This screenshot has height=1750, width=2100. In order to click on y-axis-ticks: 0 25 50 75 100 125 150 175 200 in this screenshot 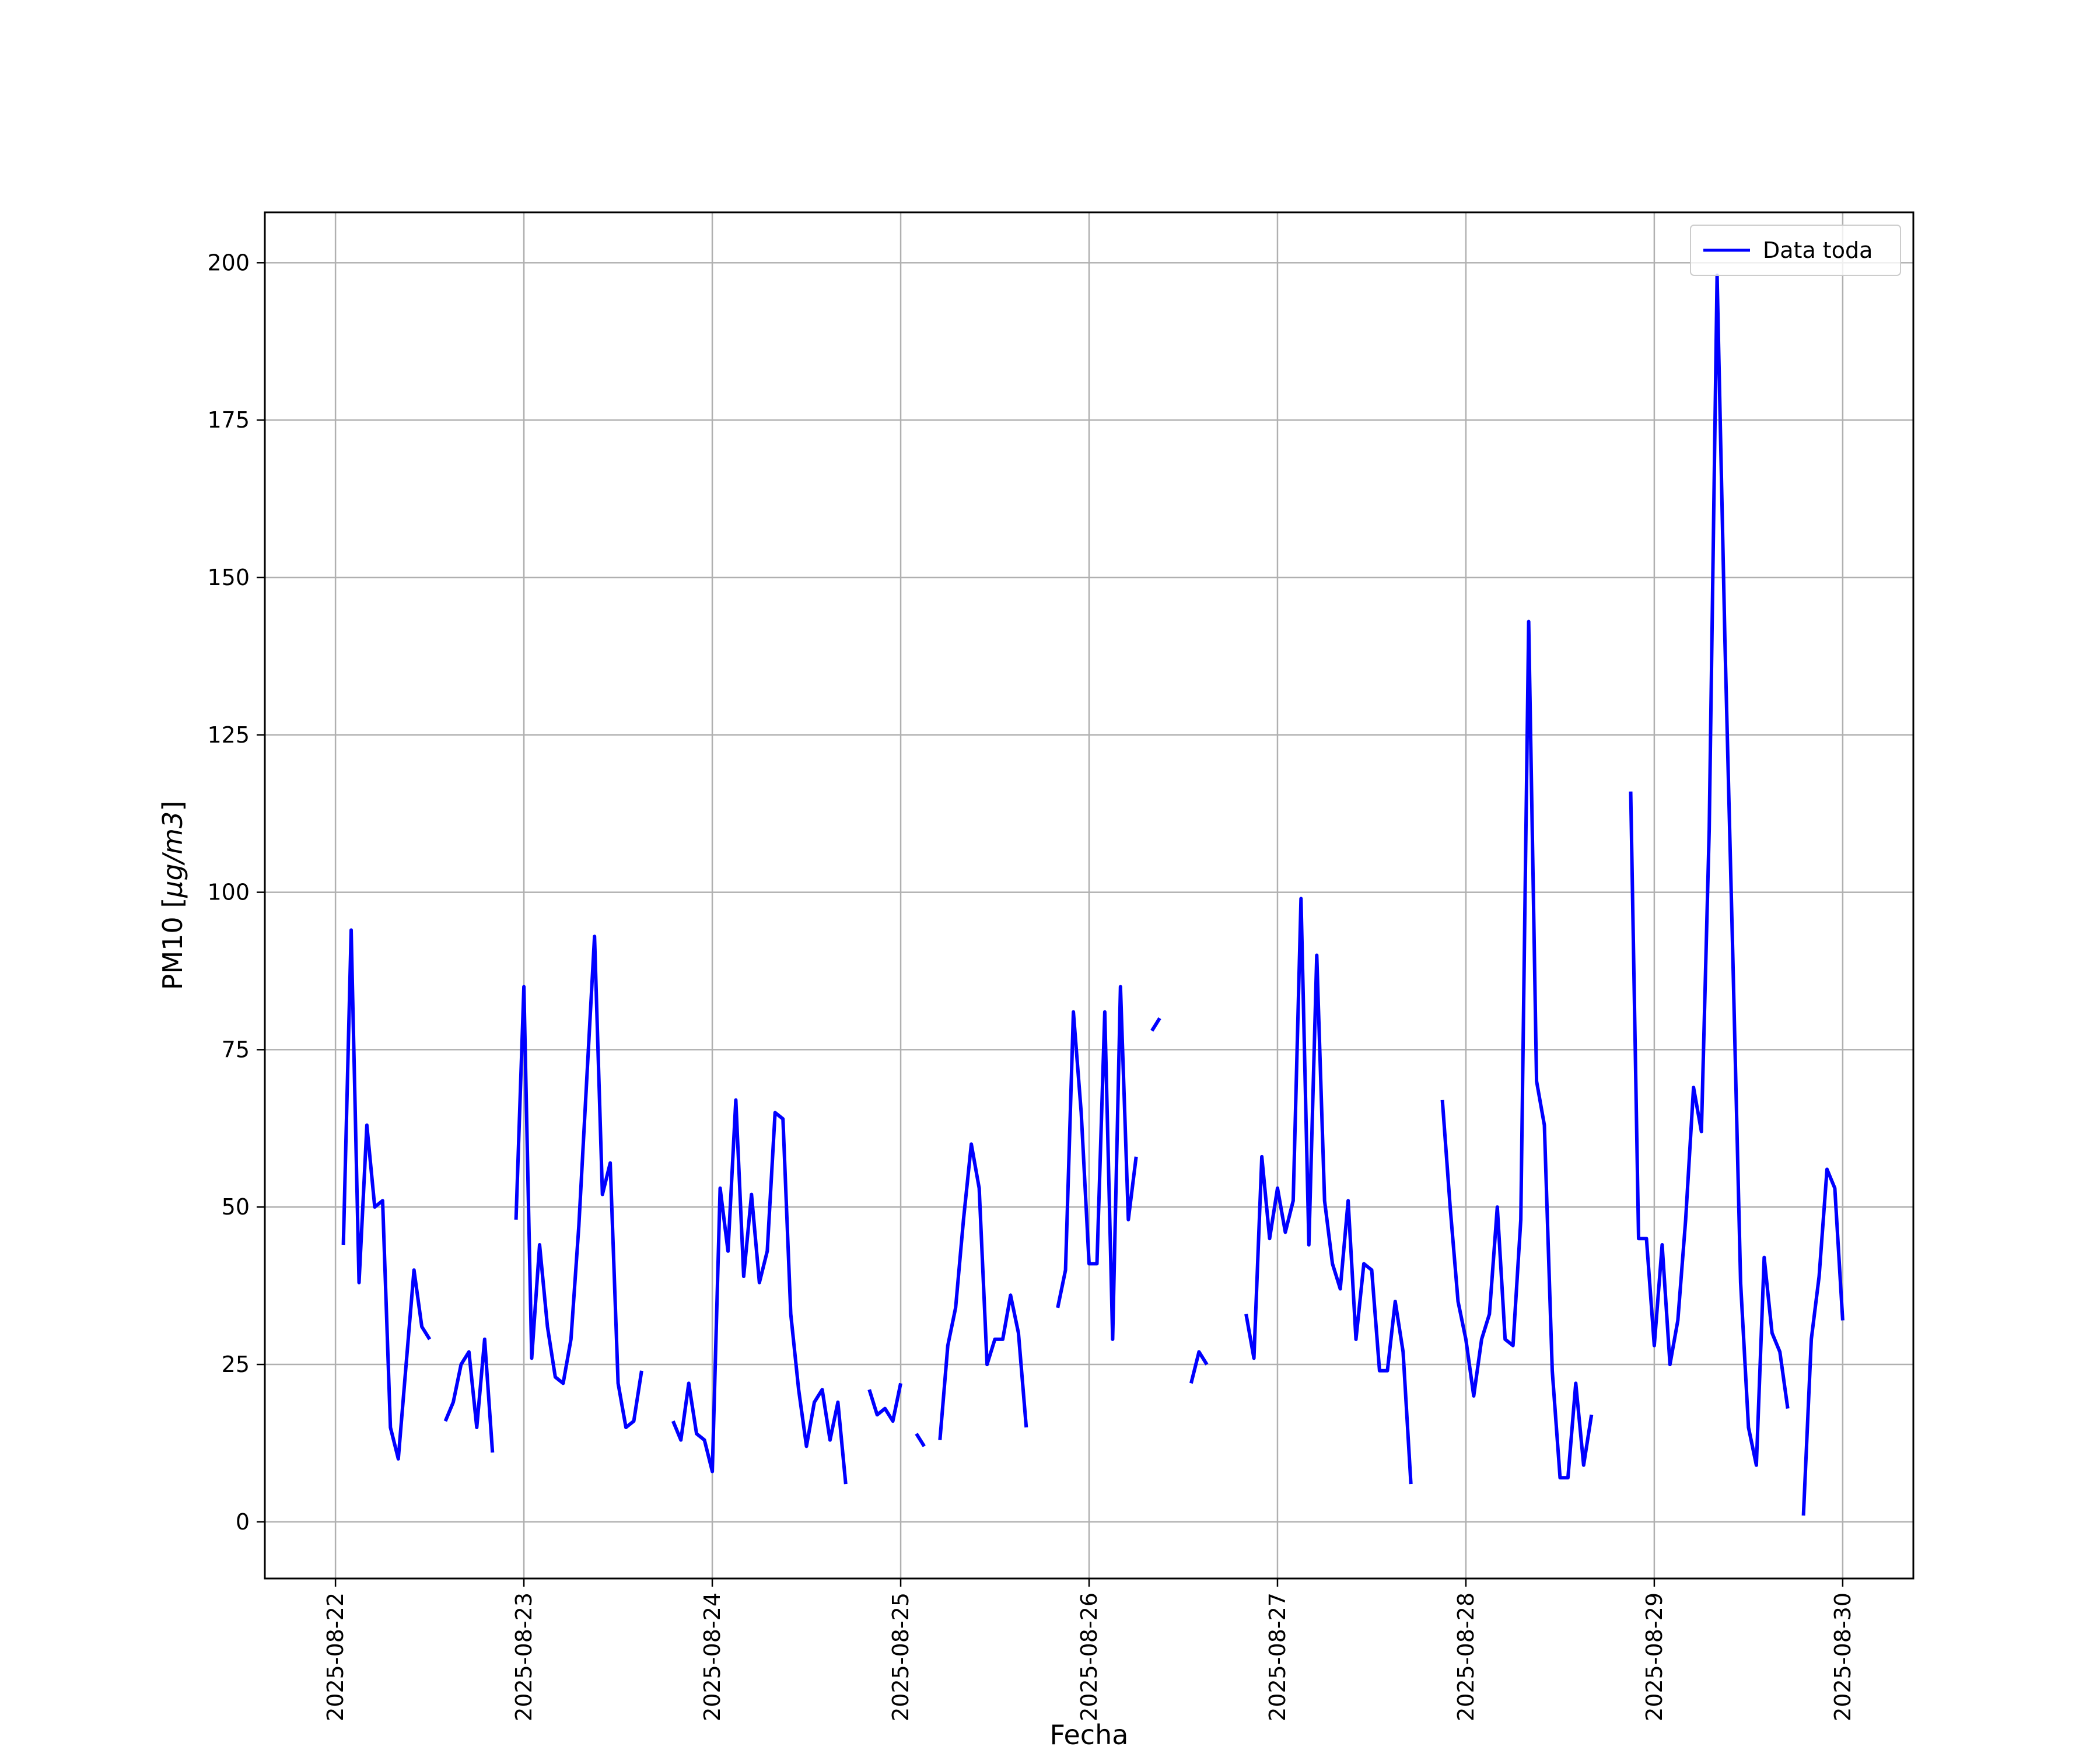, I will do `click(236, 892)`.